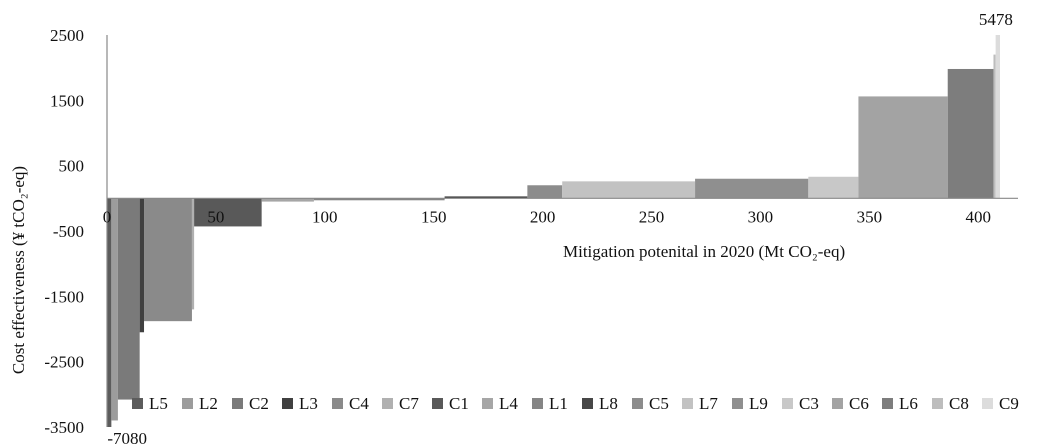 Image resolution: width=1042 pixels, height=448 pixels. I want to click on legend-item-l2: L2, so click(200, 403).